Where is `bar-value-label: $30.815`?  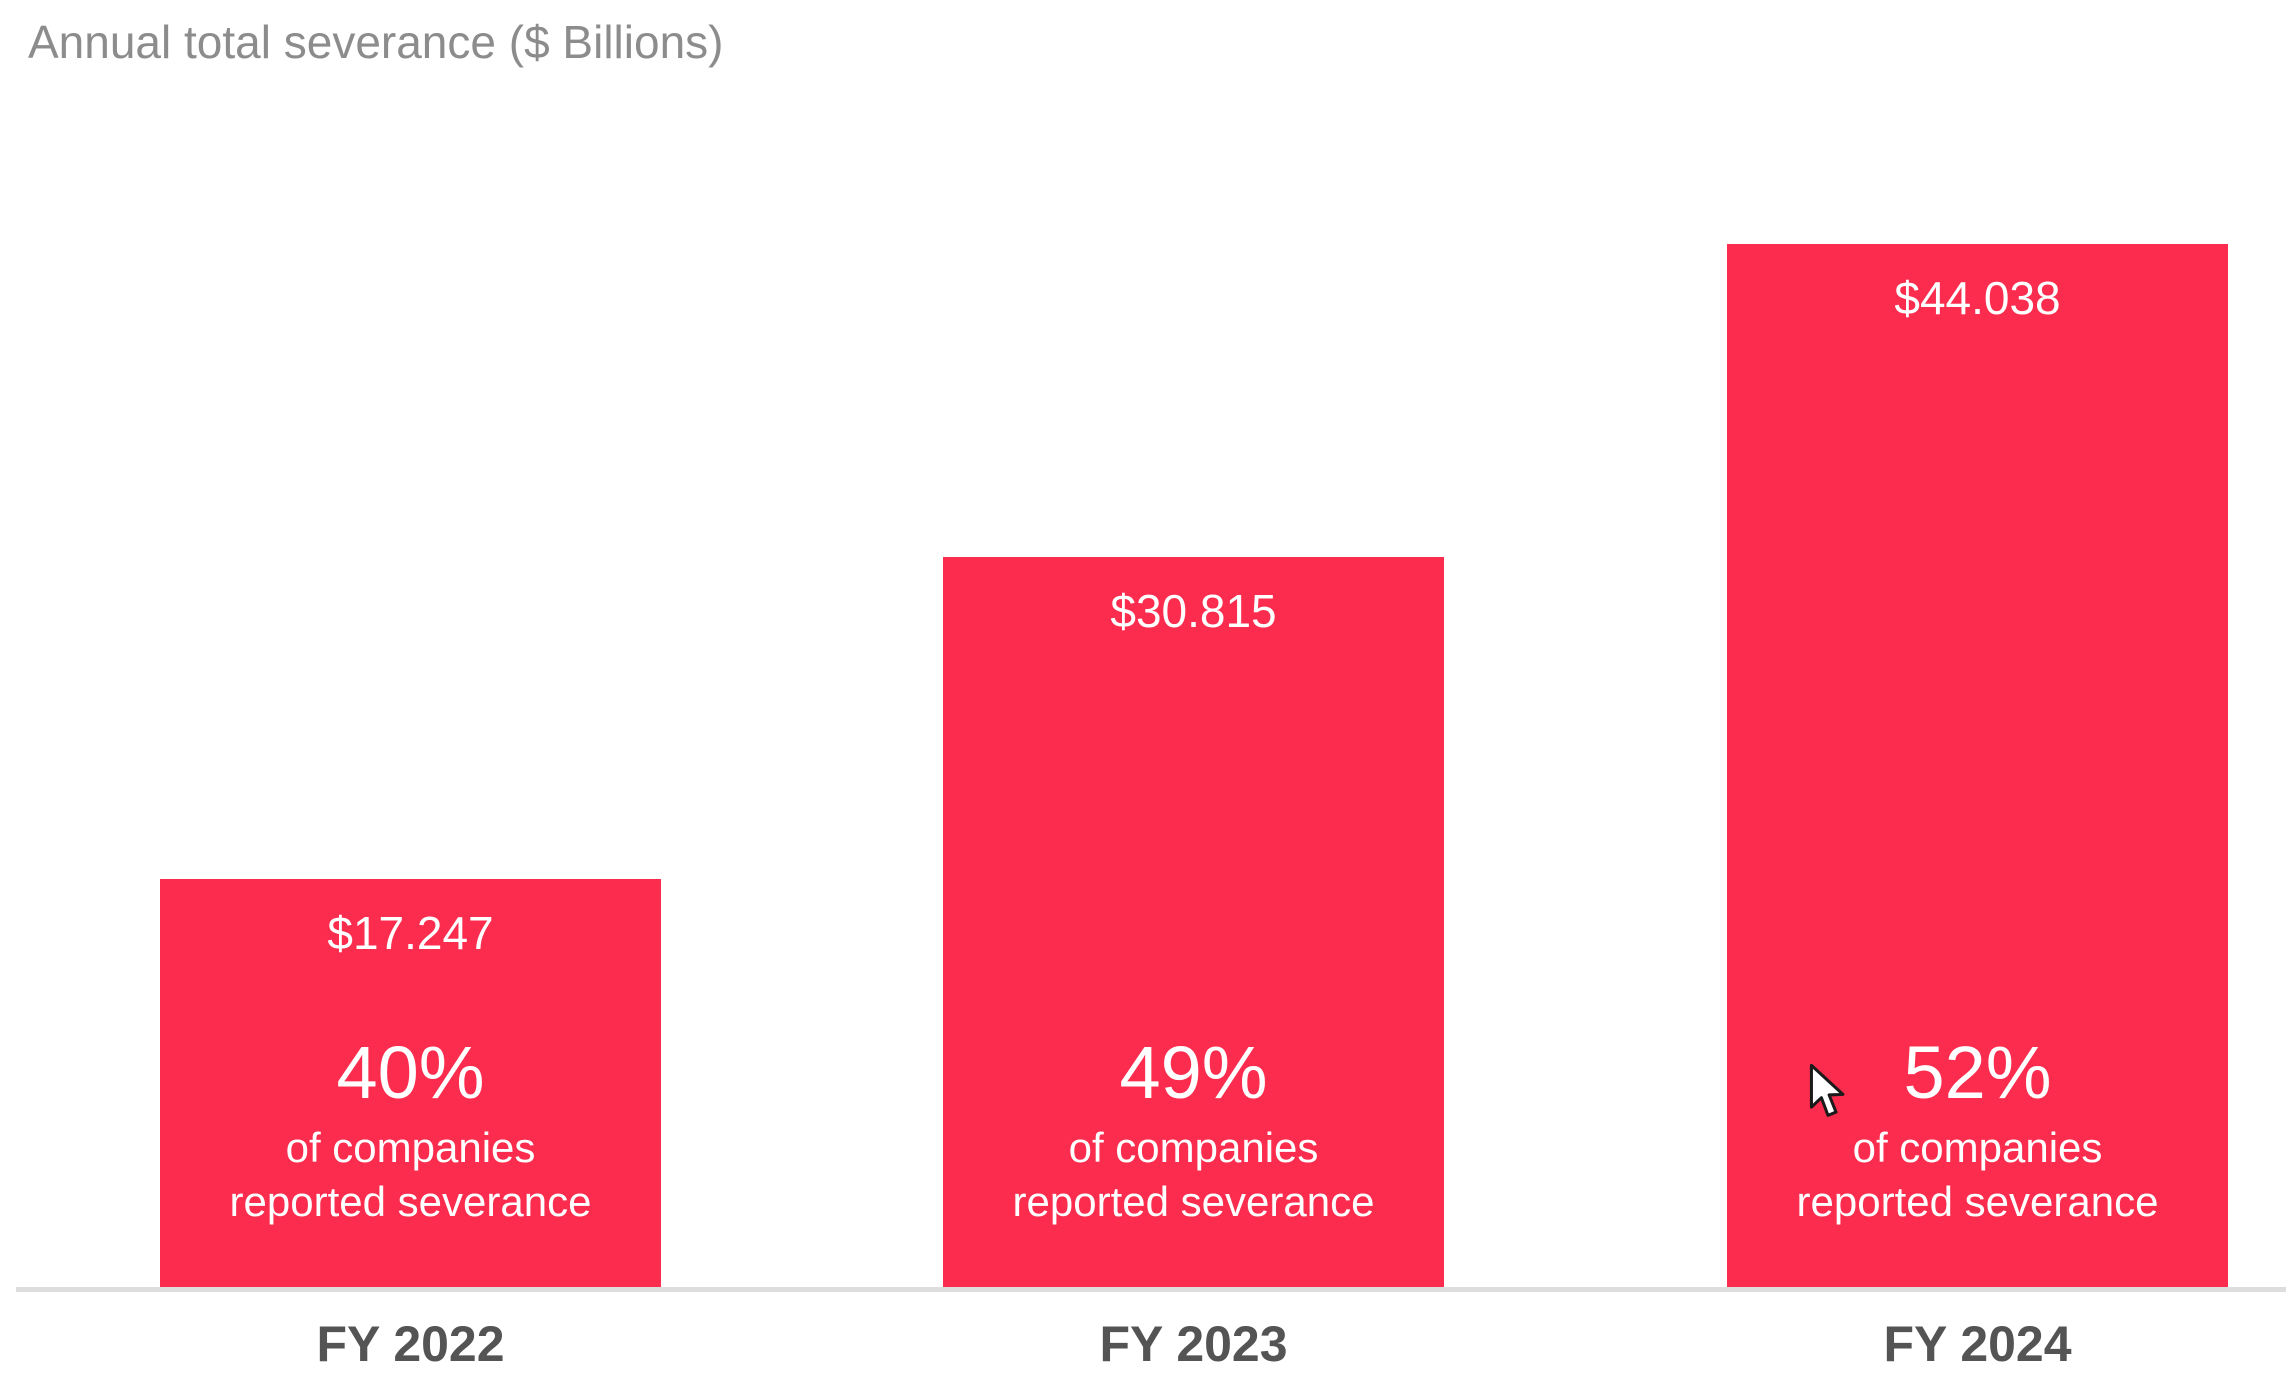 bar-value-label: $30.815 is located at coordinates (1193, 611).